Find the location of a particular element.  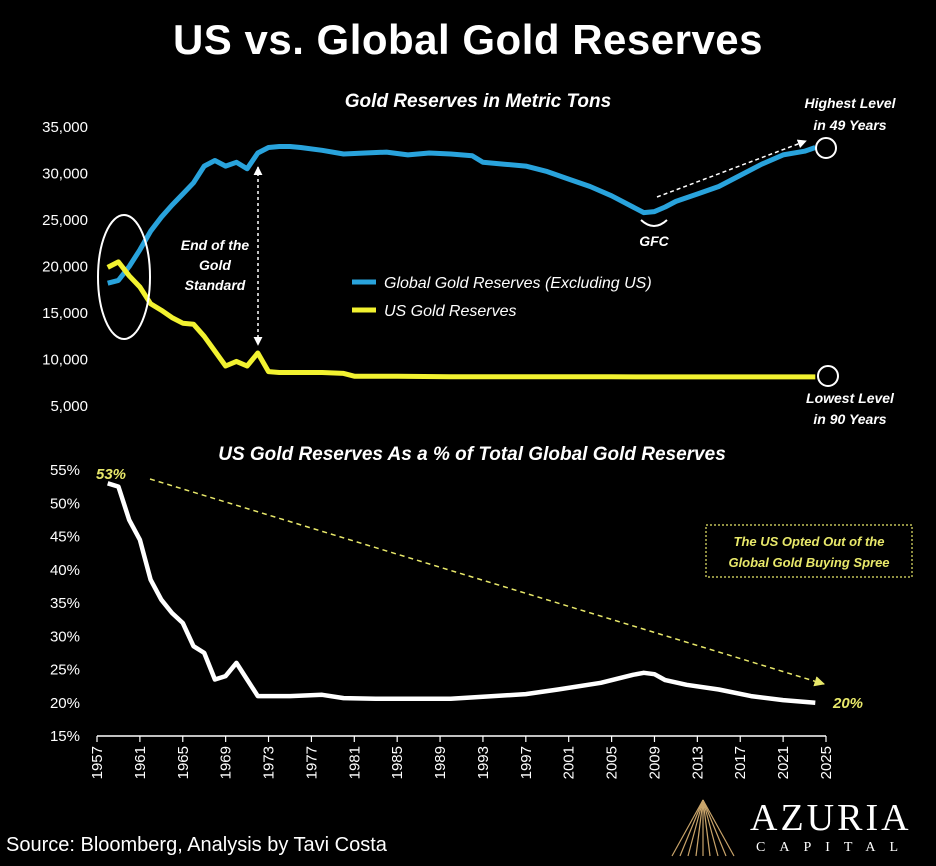

us-reserves-line is located at coordinates (461, 319).